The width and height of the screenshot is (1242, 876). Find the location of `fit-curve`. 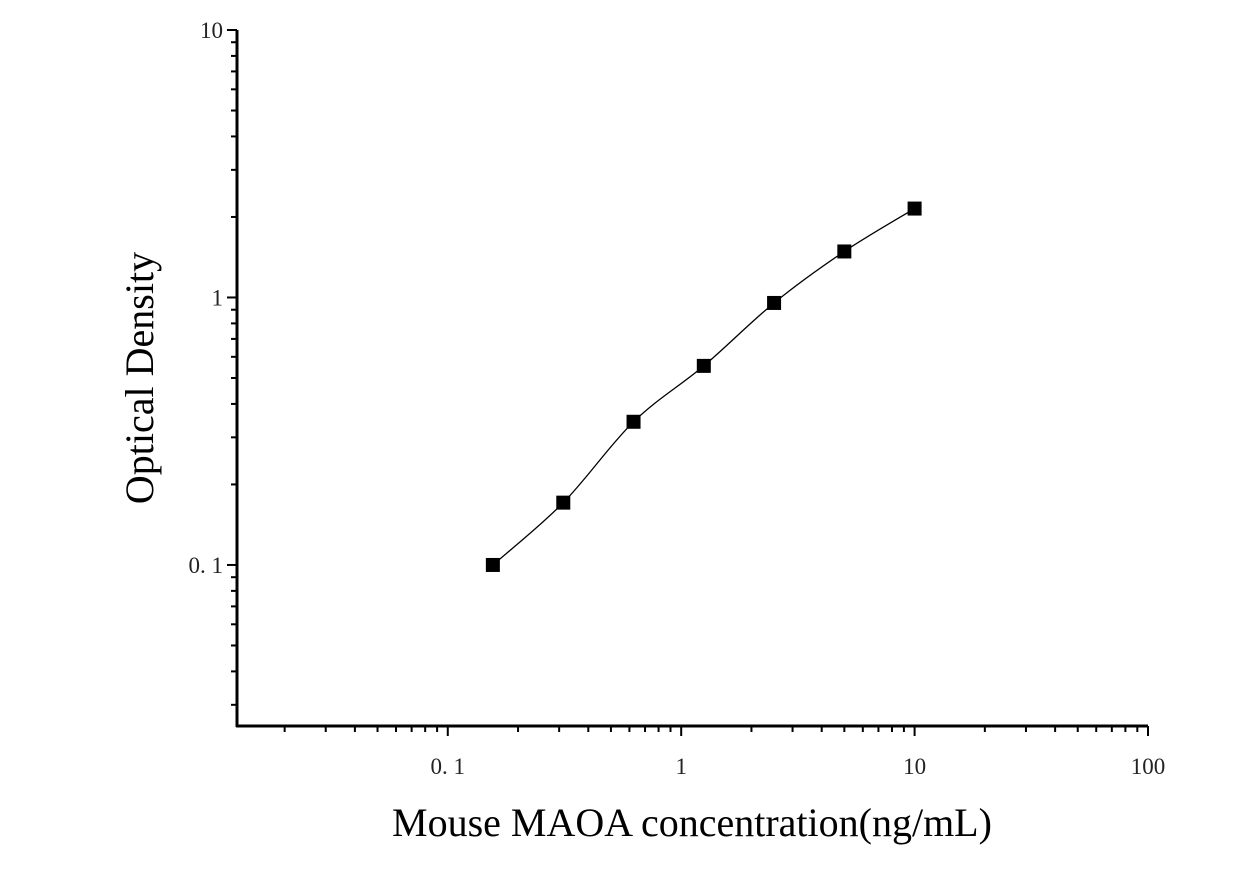

fit-curve is located at coordinates (703, 387).